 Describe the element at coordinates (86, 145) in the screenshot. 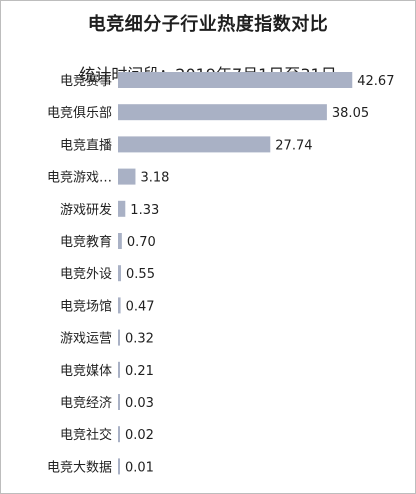

I see `category-label: 电竞直播` at that location.